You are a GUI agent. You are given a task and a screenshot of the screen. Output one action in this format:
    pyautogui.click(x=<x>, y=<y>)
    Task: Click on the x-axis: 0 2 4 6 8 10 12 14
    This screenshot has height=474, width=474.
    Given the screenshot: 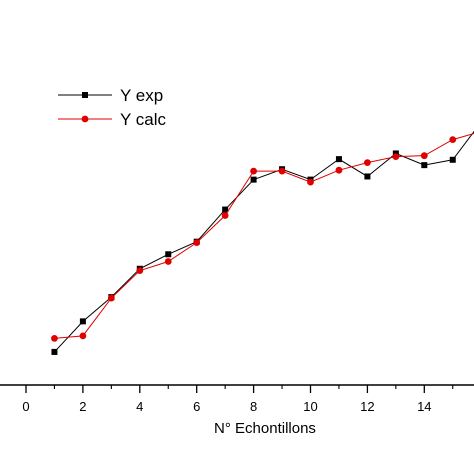 What is the action you would take?
    pyautogui.click(x=237, y=399)
    